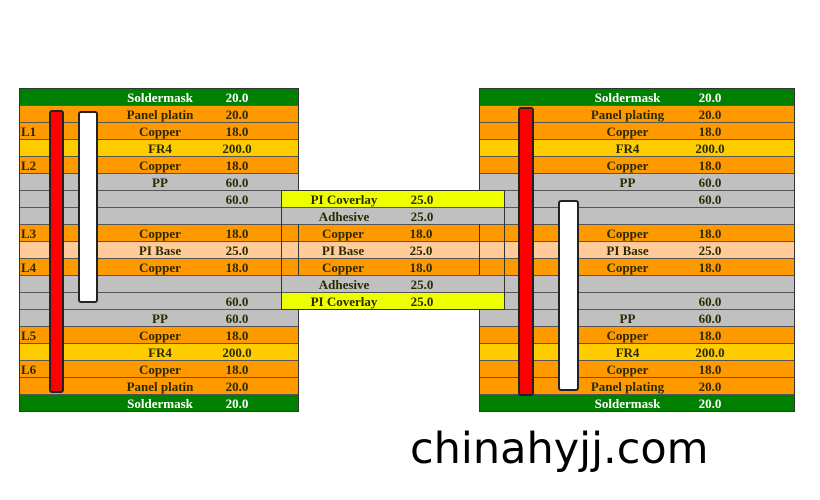  I want to click on layer-text: L4, so click(29, 267).